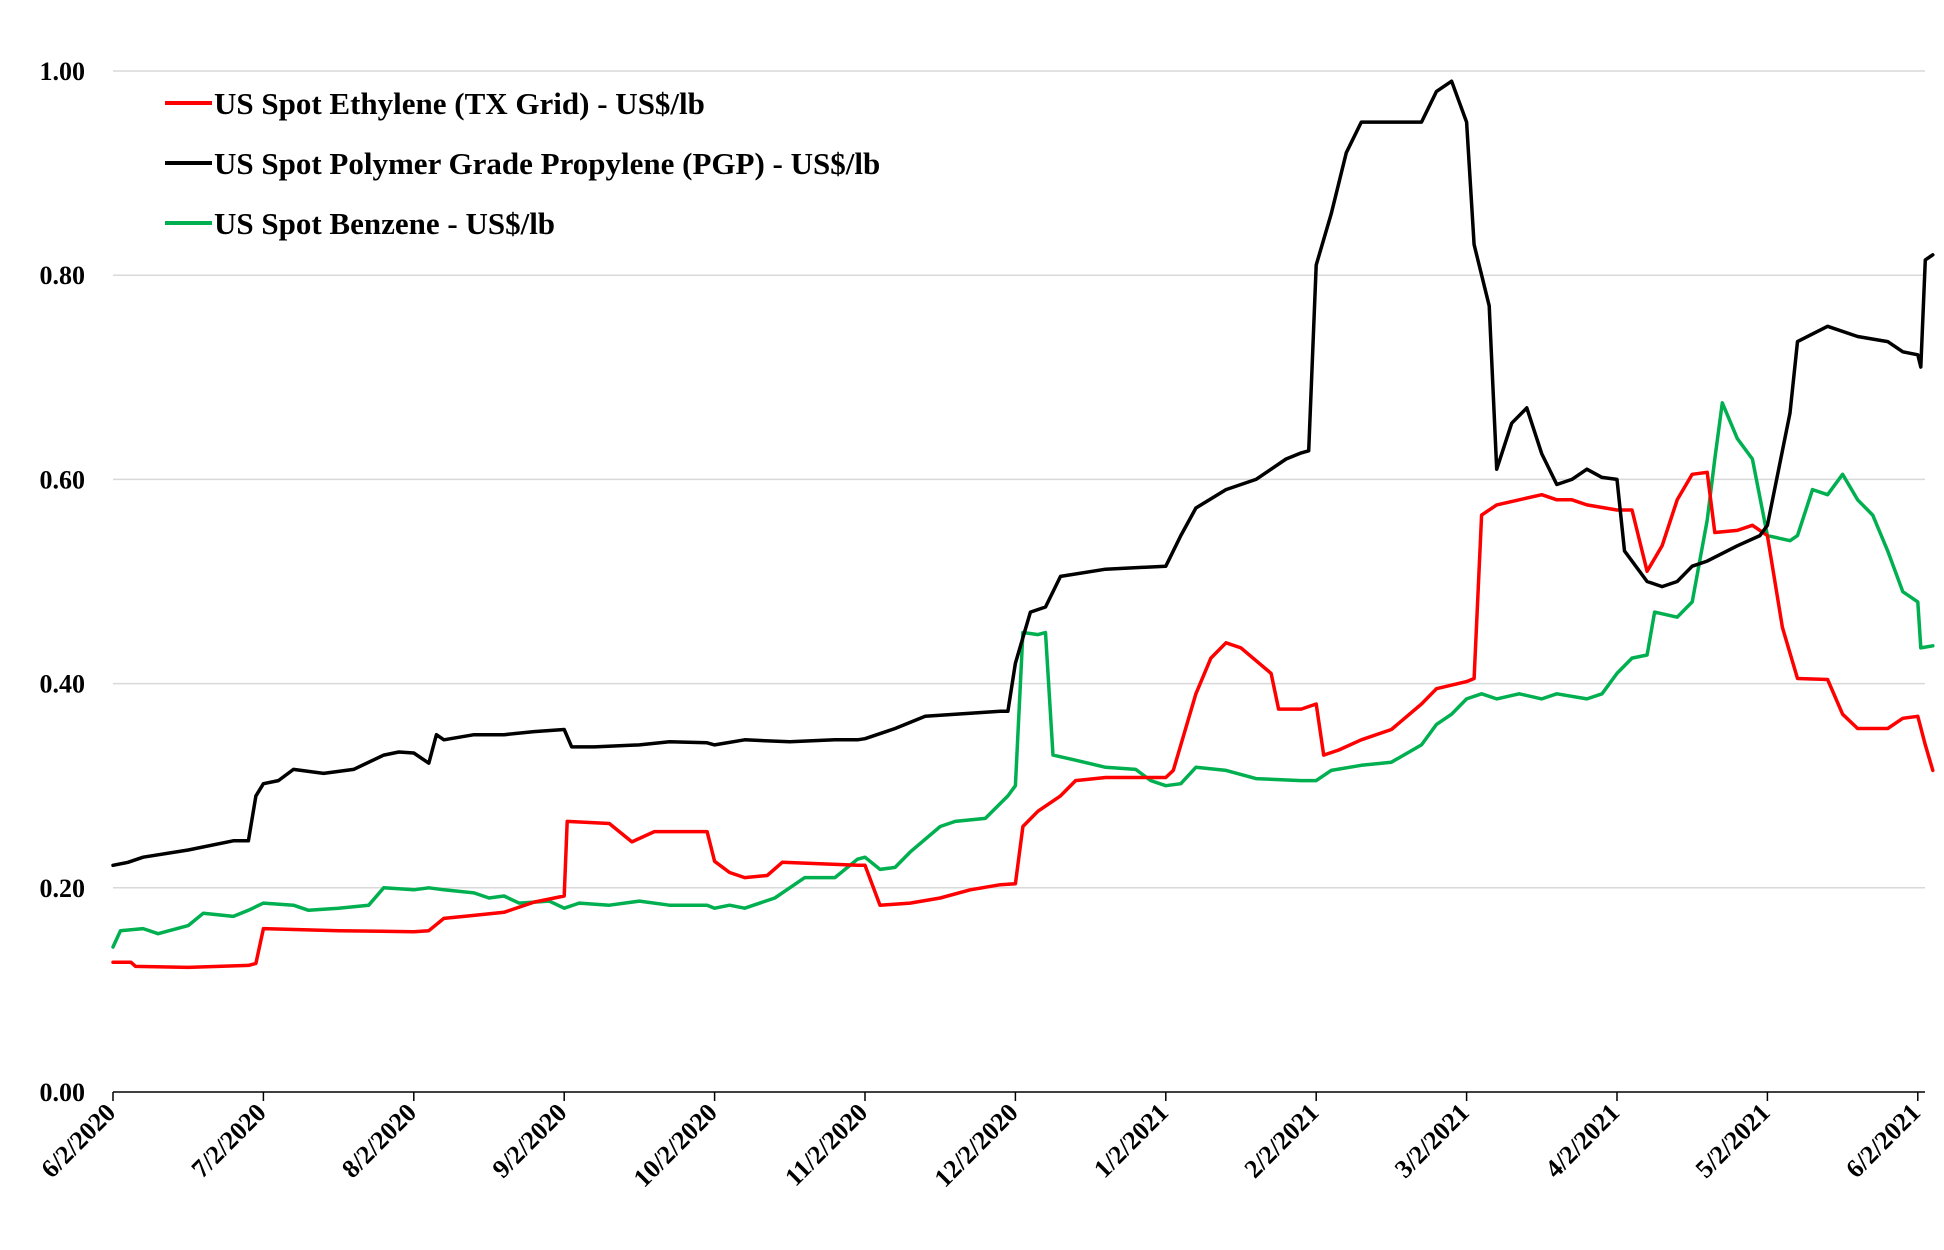 Image resolution: width=1944 pixels, height=1250 pixels. What do you see at coordinates (1282, 1141) in the screenshot?
I see `x-tick-label: 2/2/2021` at bounding box center [1282, 1141].